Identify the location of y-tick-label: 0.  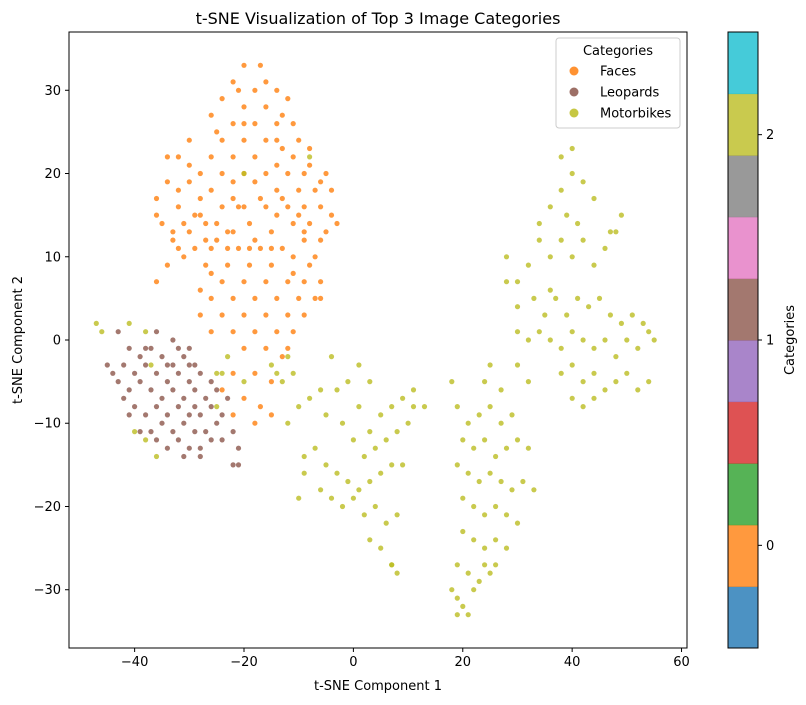
(57, 341).